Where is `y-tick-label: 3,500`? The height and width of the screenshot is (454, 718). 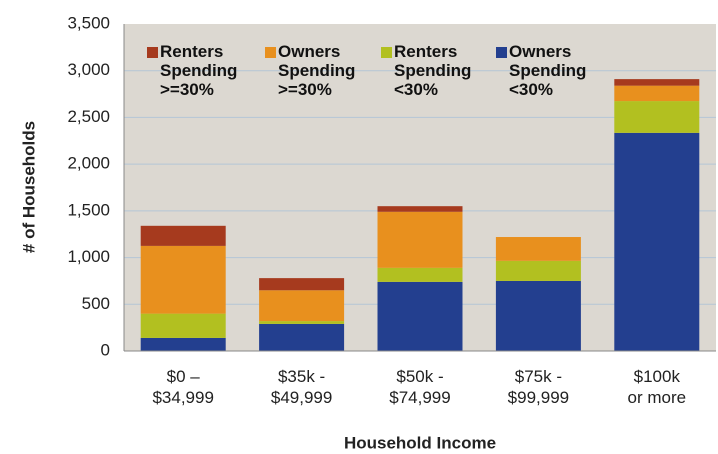 y-tick-label: 3,500 is located at coordinates (88, 22).